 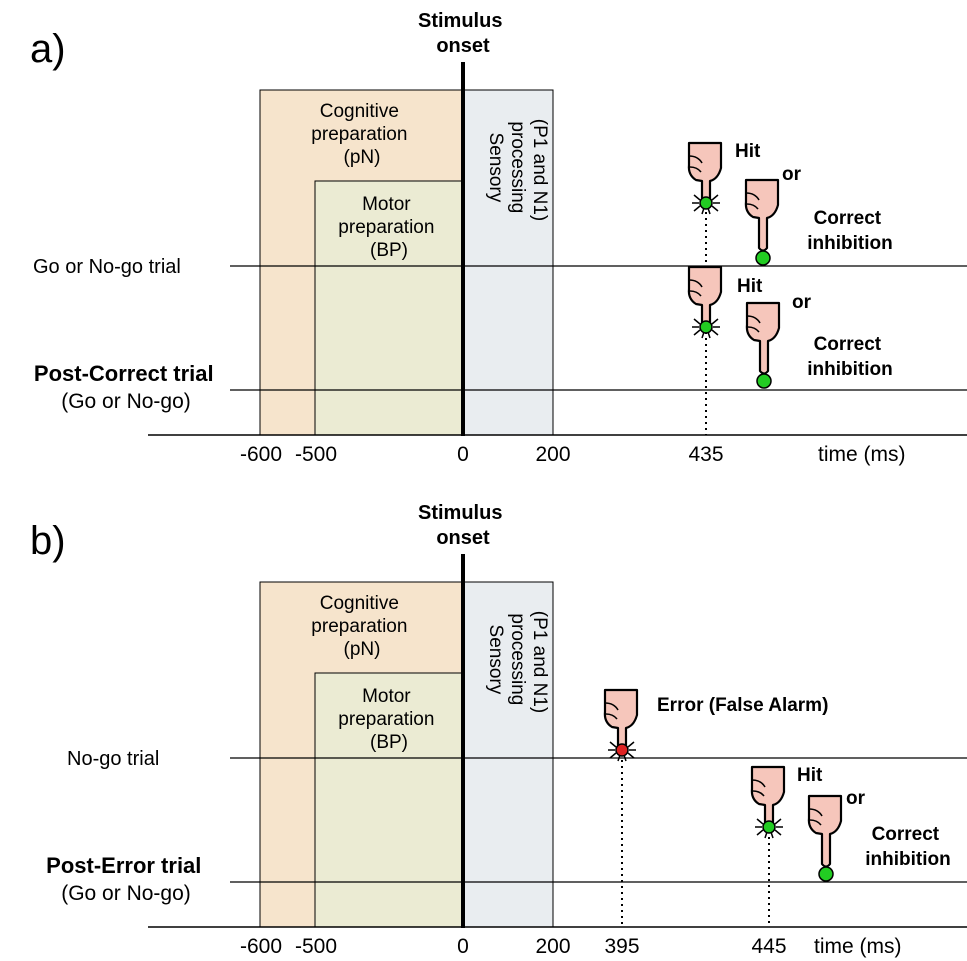 I want to click on trial-2-label: Post-Correct trial (Go or No-go), so click(x=126, y=387).